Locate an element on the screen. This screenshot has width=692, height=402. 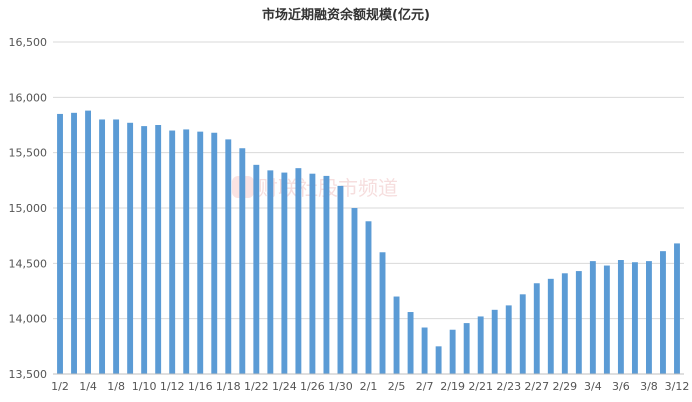
bar-2/6 is located at coordinates (410, 343).